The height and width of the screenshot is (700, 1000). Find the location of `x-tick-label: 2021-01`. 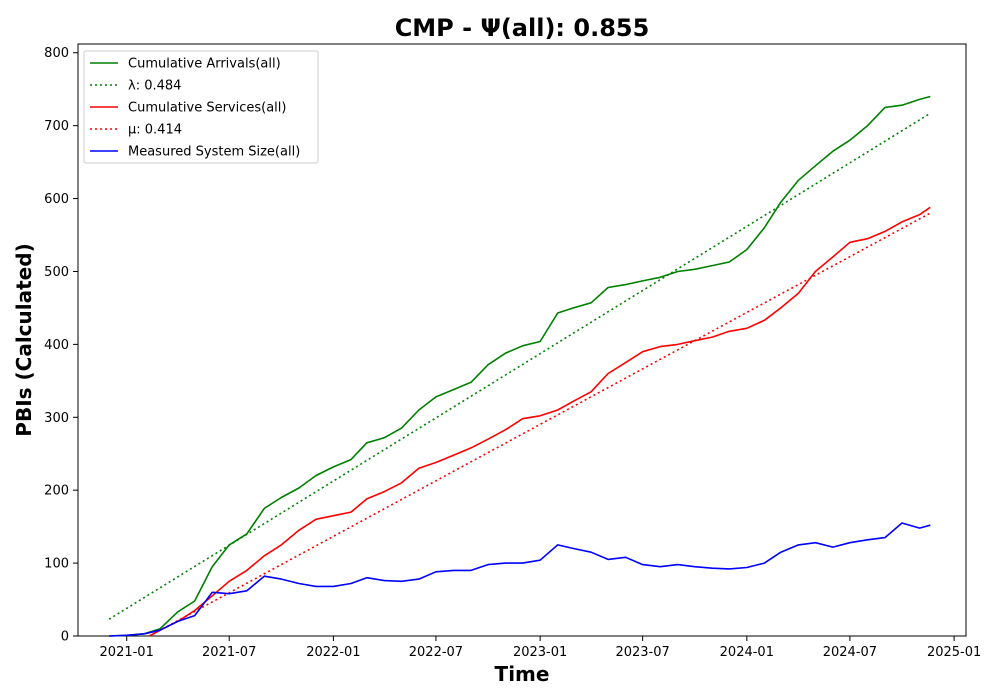

x-tick-label: 2021-01 is located at coordinates (127, 652).